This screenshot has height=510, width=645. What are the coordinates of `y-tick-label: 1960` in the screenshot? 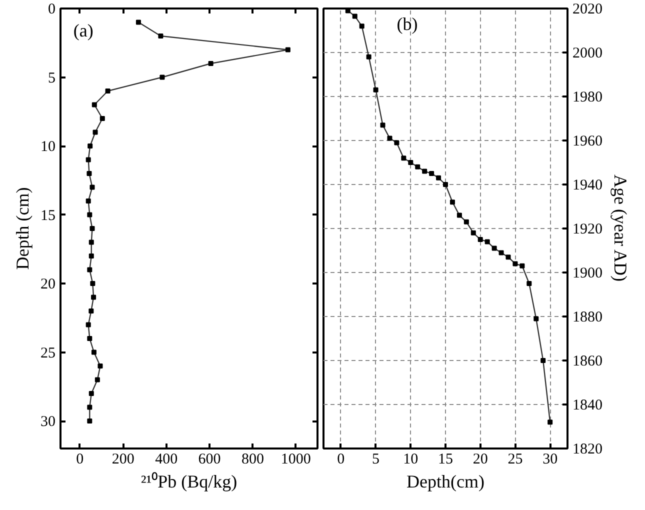 It's located at (587, 142).